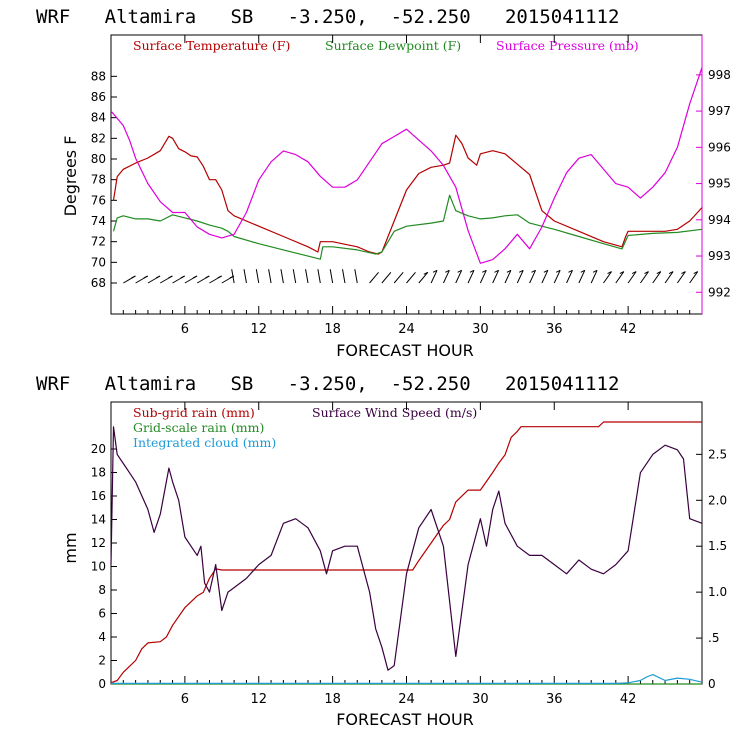  What do you see at coordinates (98, 138) in the screenshot?
I see `top-y-tick-label: 82` at bounding box center [98, 138].